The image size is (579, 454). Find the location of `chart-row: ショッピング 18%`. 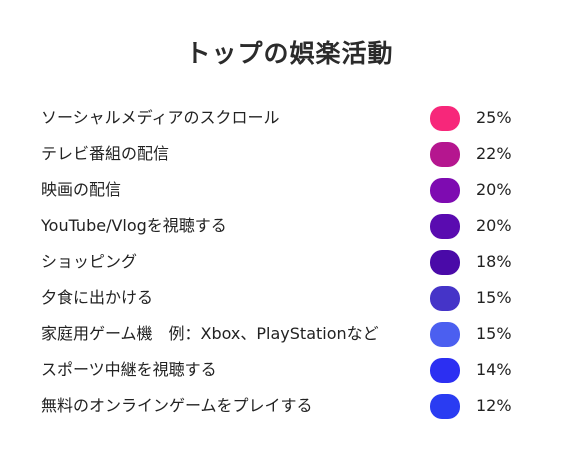

chart-row: ショッピング 18% is located at coordinates (289, 262).